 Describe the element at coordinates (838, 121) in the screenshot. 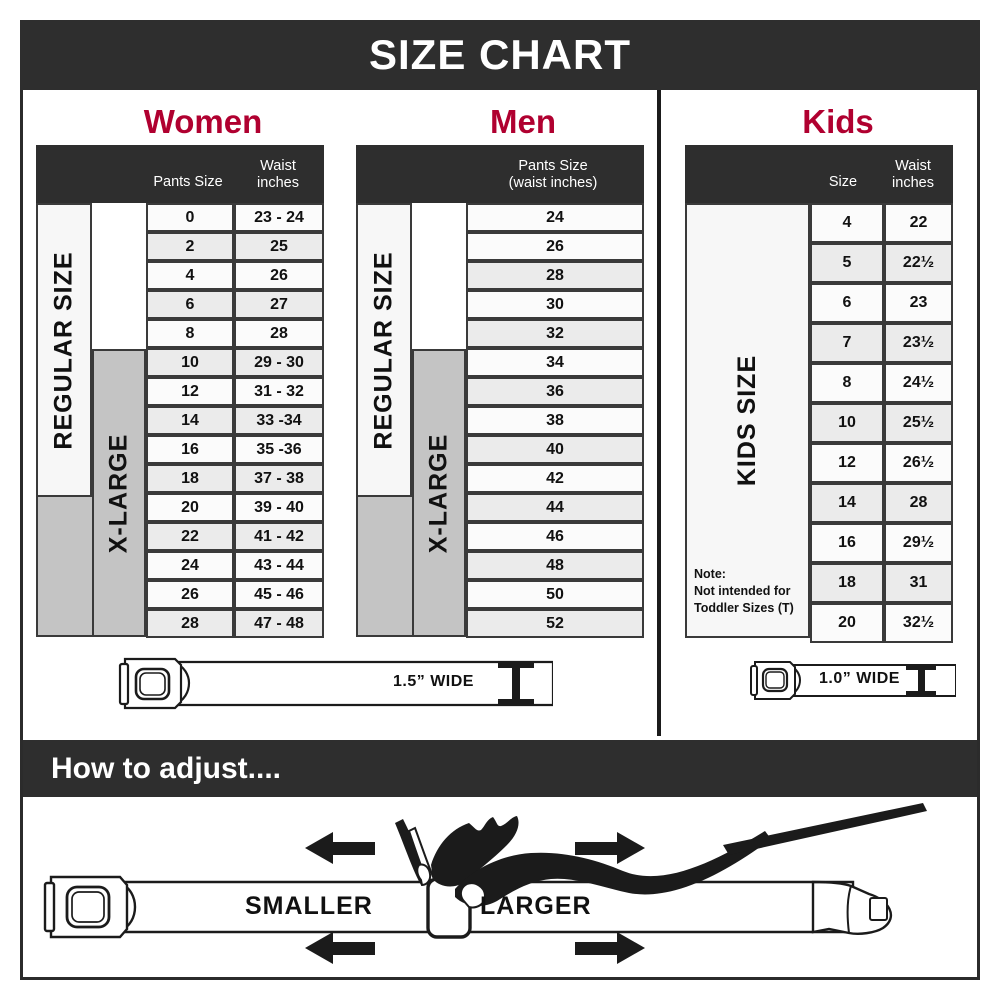

I see `kids-heading: Kids` at that location.